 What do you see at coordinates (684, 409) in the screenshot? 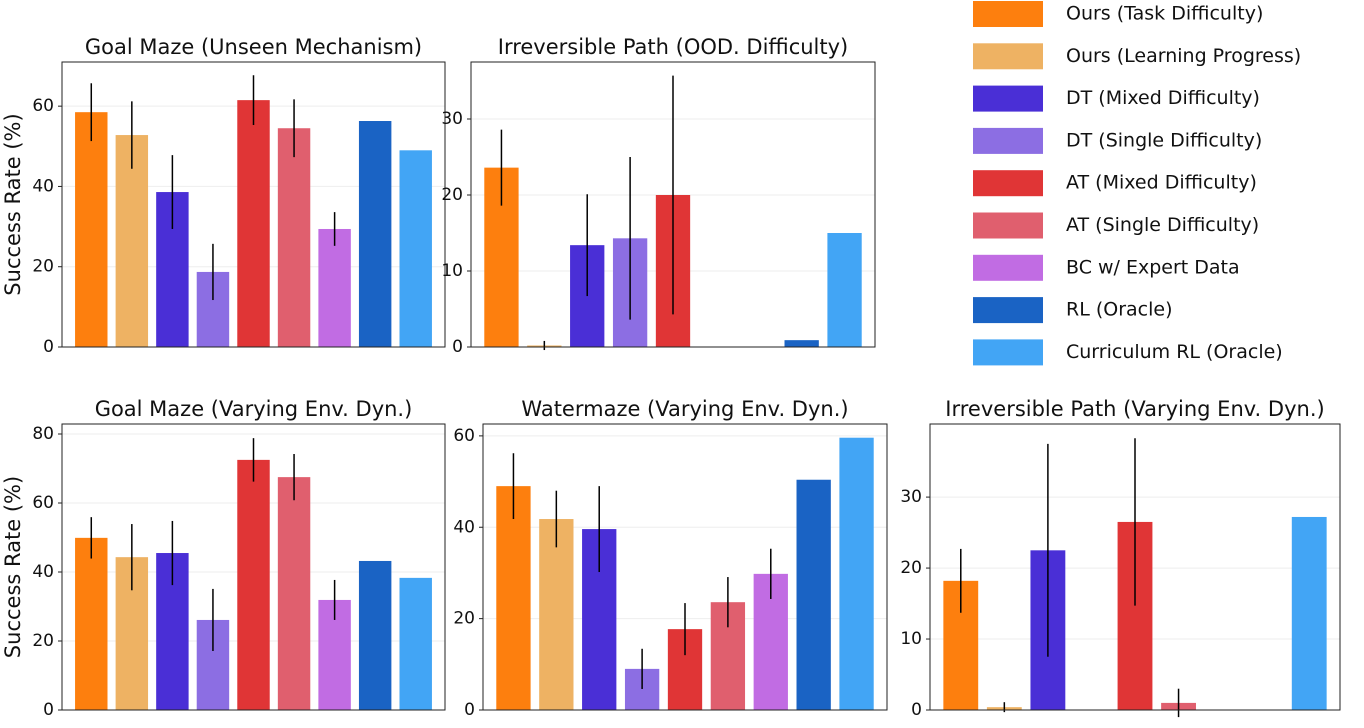
I see `chart-title: Watermaze (Varying Env. Dyn.)` at bounding box center [684, 409].